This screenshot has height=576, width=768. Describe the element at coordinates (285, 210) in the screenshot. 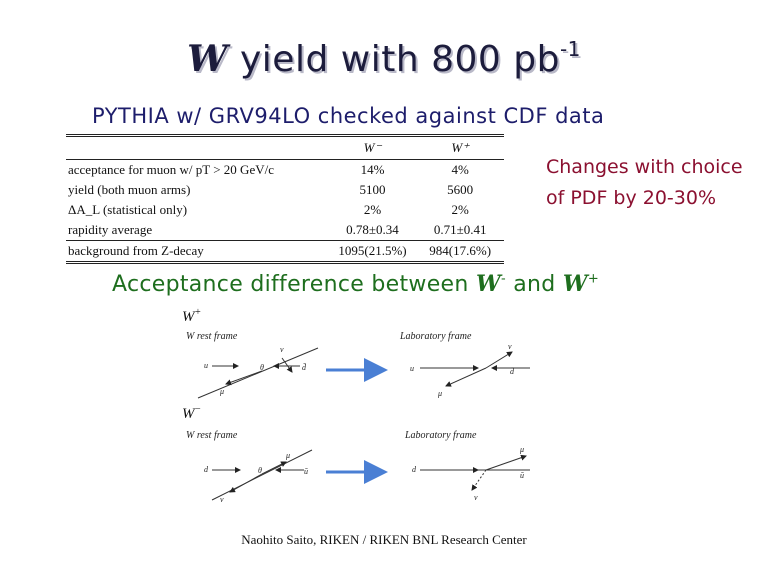

I see `table-row: ΔA_L (statistical only) 2% 2%` at that location.